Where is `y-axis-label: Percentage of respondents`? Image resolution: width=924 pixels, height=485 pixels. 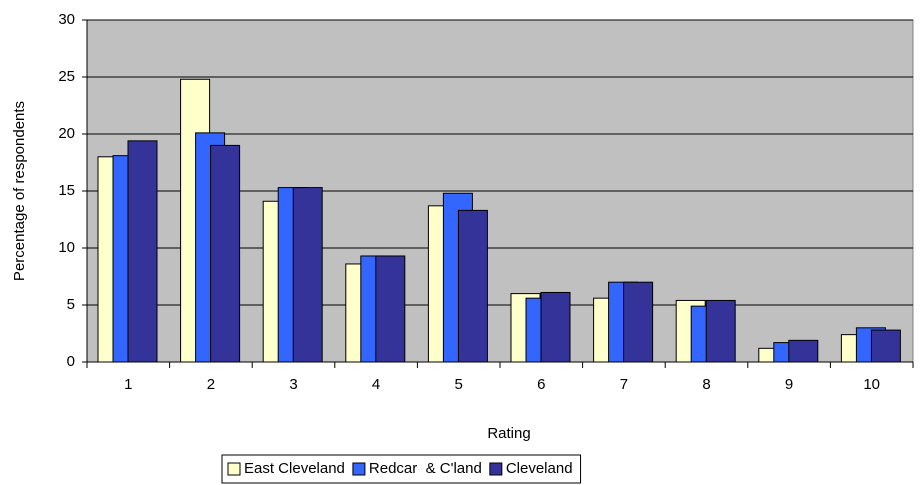 y-axis-label: Percentage of respondents is located at coordinates (19, 191).